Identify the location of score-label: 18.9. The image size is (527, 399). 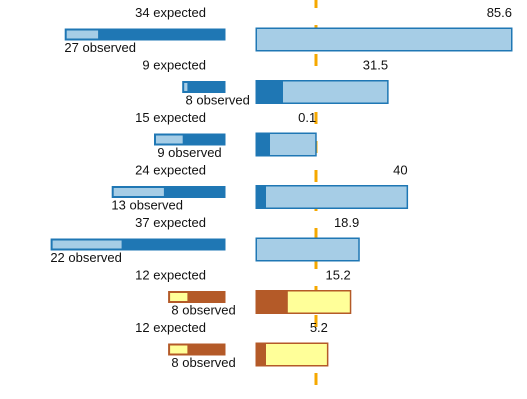
(346, 222).